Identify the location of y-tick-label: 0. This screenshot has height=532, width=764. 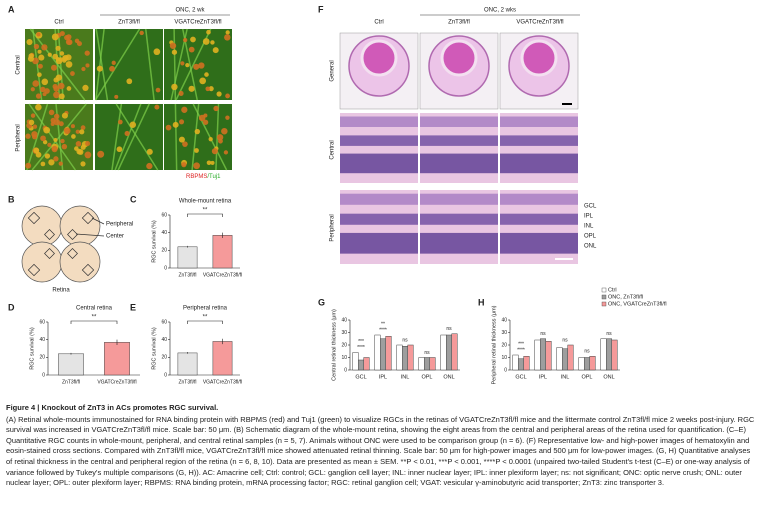
(505, 370).